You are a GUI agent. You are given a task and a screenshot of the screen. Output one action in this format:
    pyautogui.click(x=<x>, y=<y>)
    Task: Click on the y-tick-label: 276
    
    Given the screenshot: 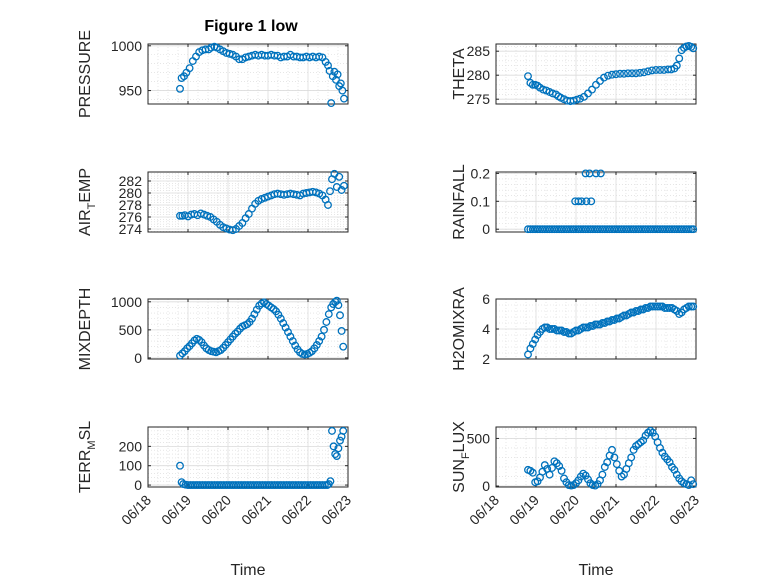 What is the action you would take?
    pyautogui.click(x=131, y=217)
    